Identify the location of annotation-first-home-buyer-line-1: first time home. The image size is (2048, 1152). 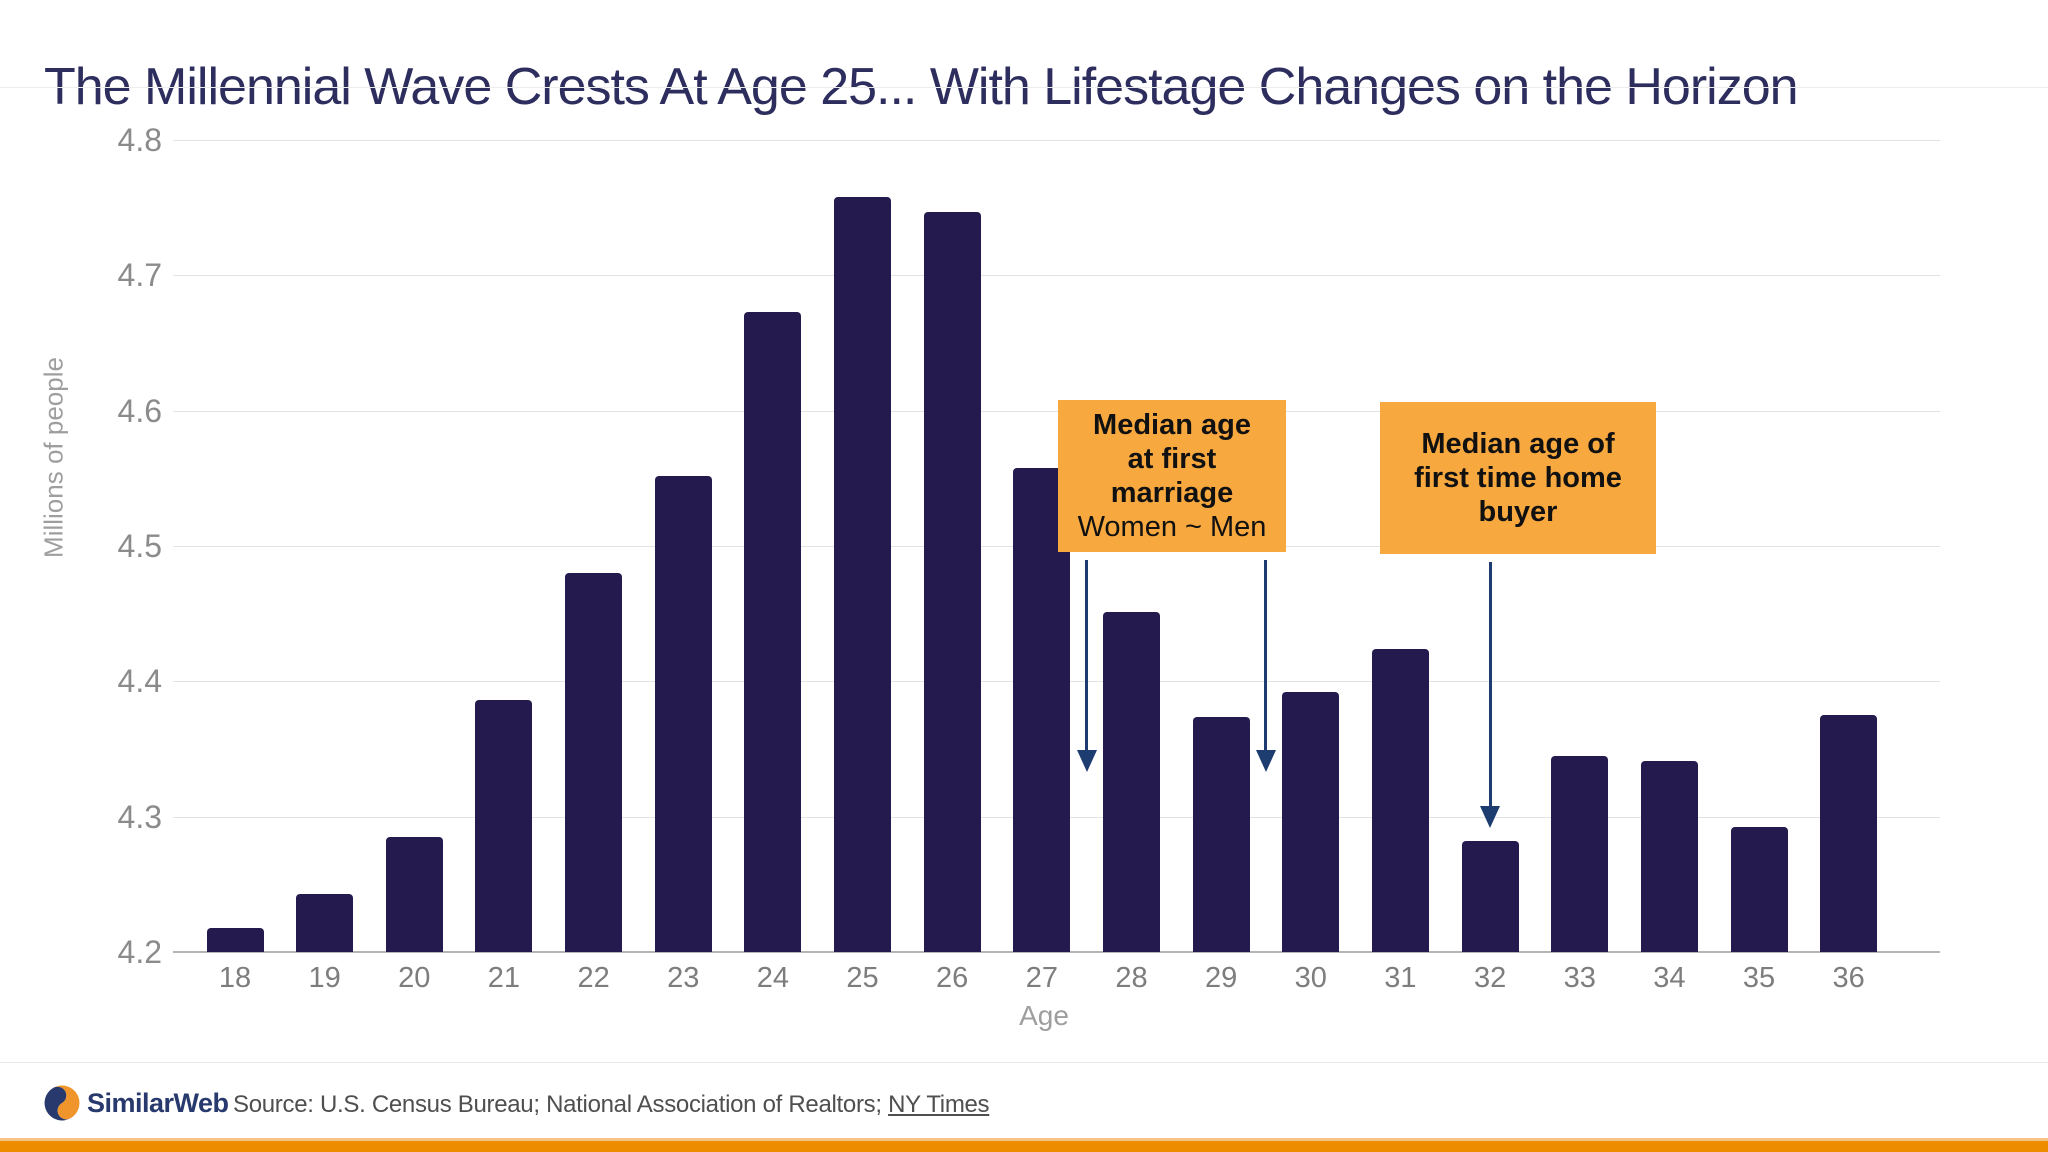
(1518, 478).